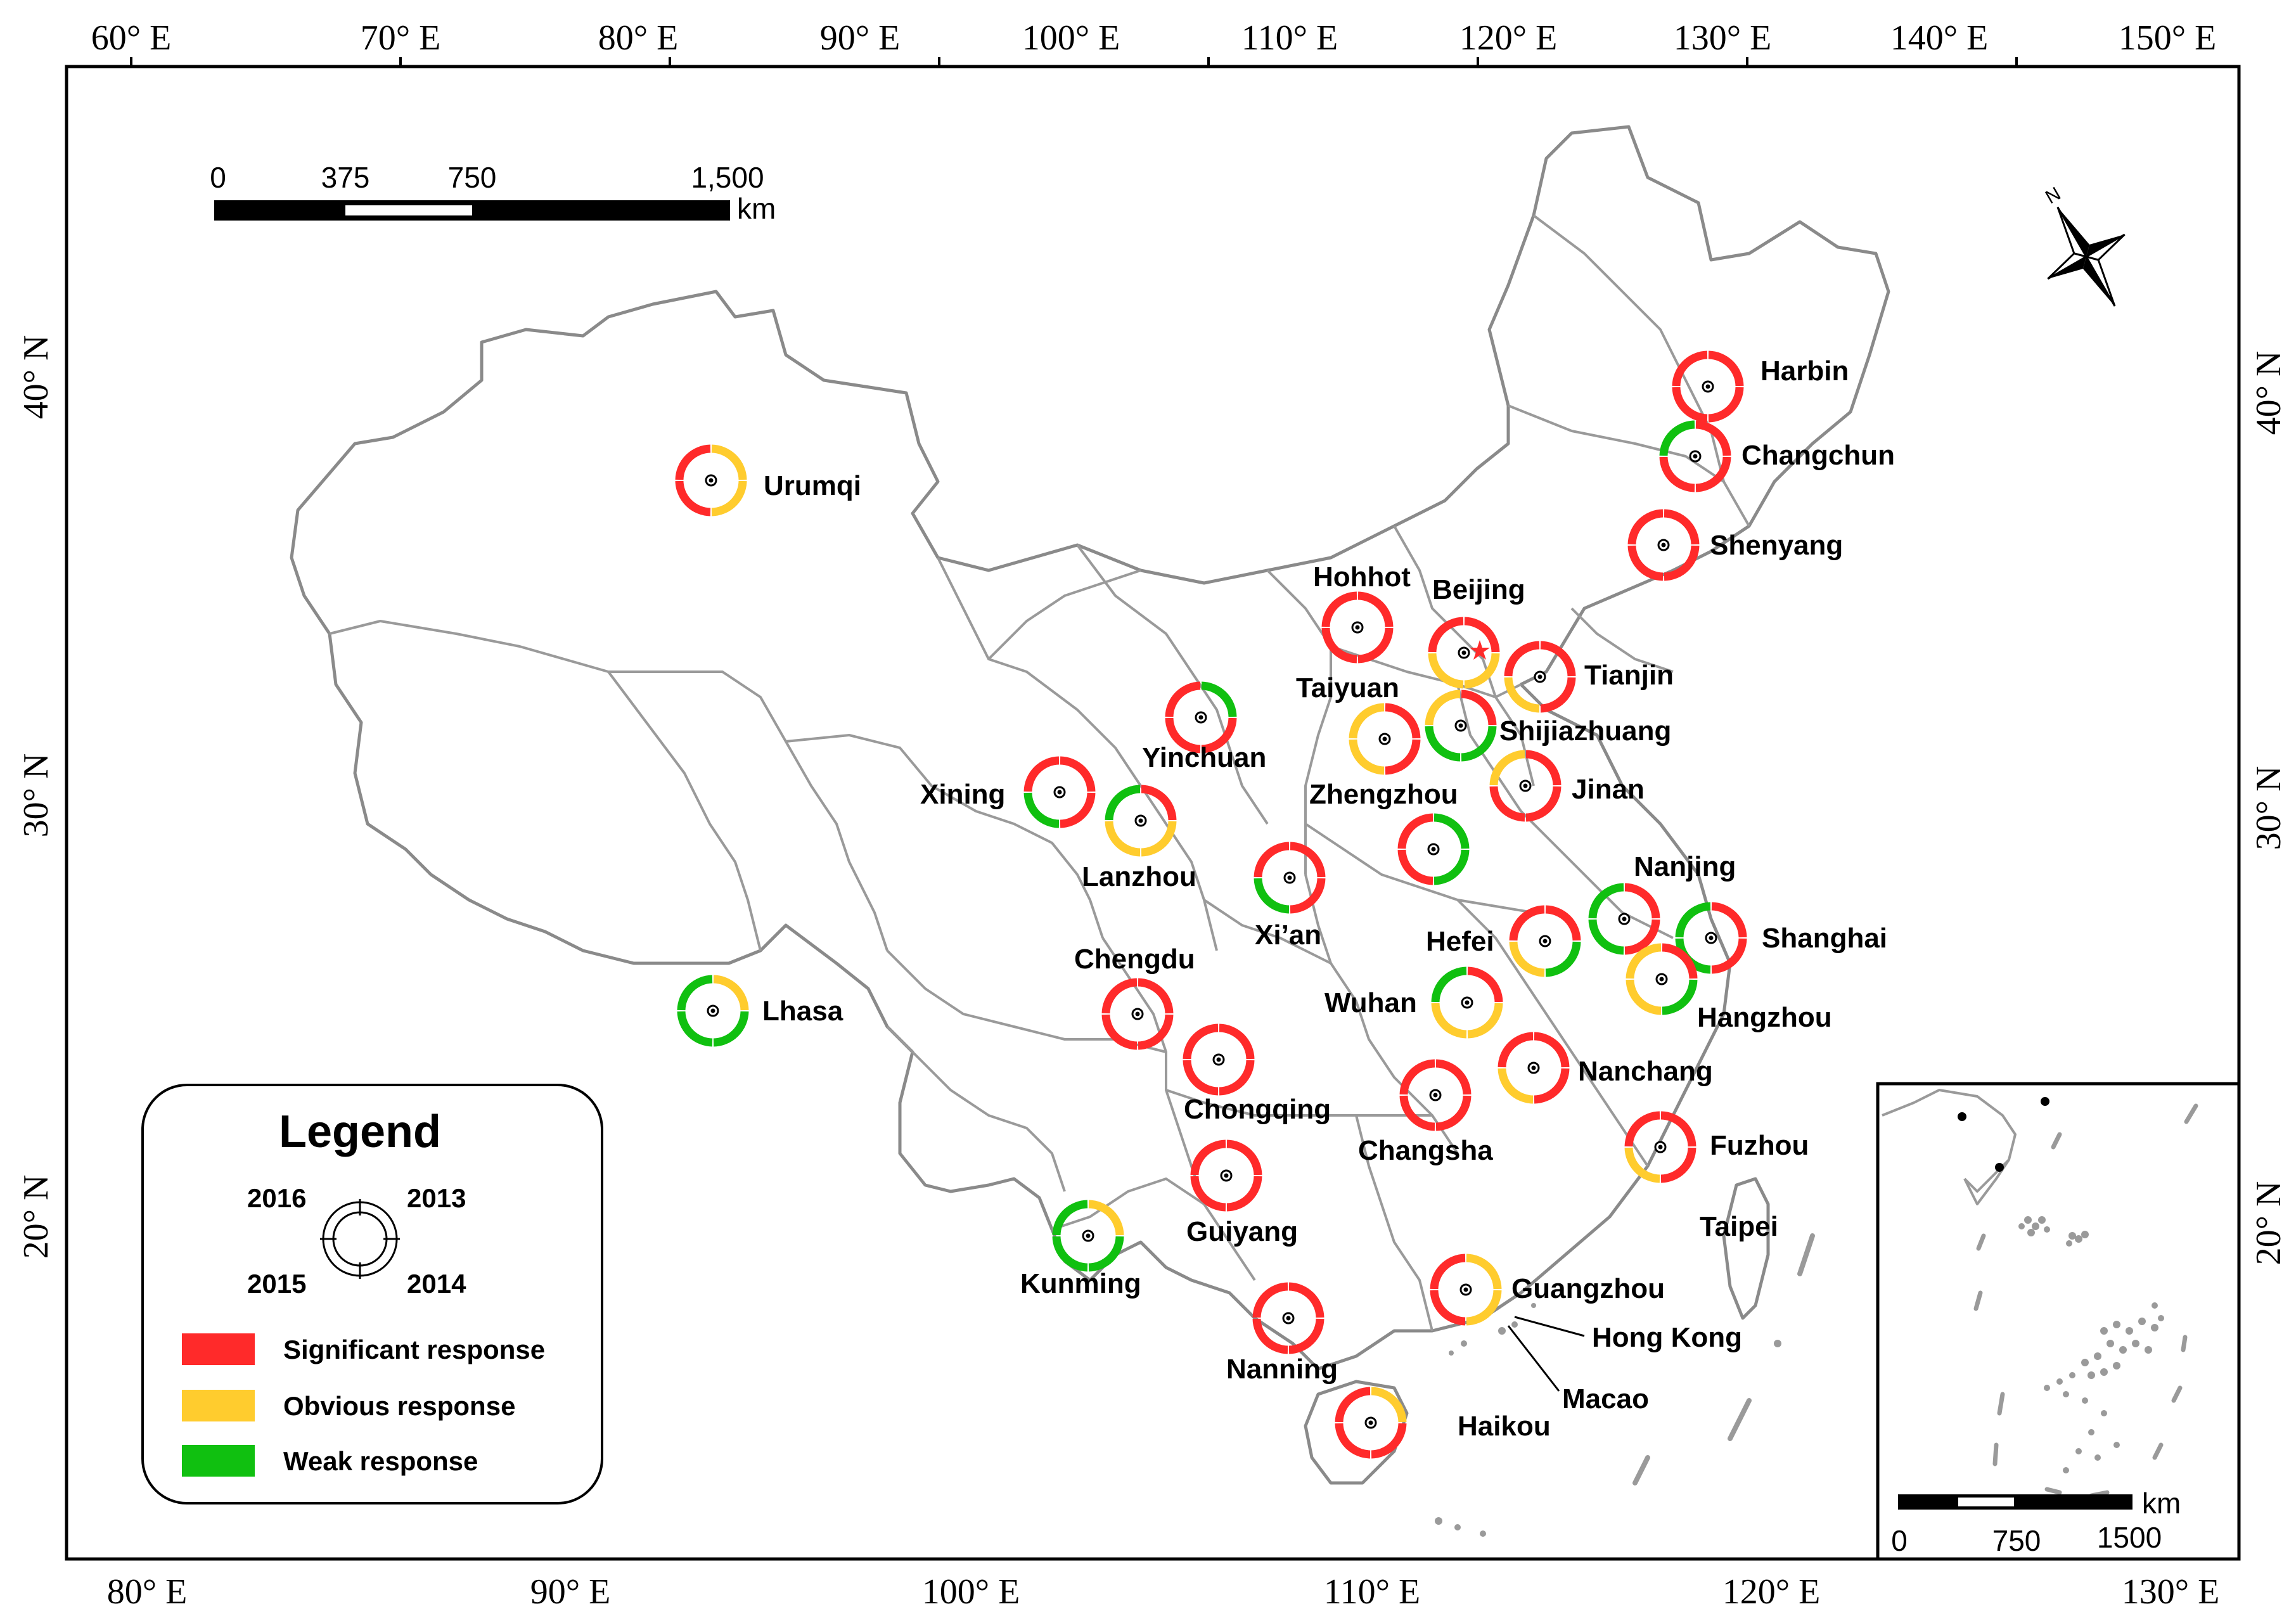  Describe the element at coordinates (1479, 589) in the screenshot. I see `city-label-beijing: Beijing` at that location.